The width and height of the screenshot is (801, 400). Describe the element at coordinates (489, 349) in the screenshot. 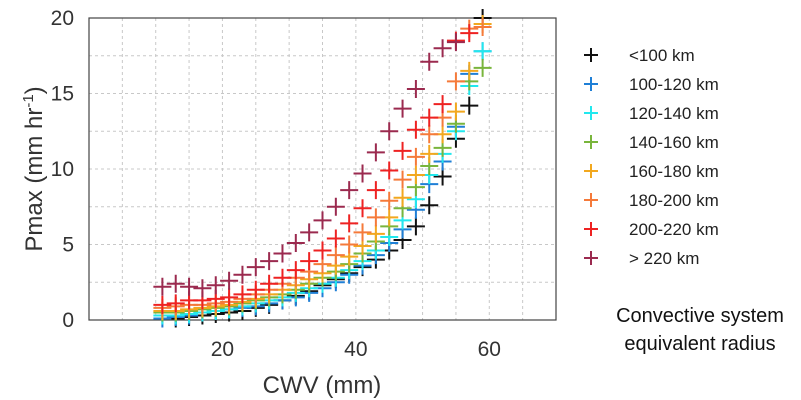

I see `x-tick-label: 60` at that location.